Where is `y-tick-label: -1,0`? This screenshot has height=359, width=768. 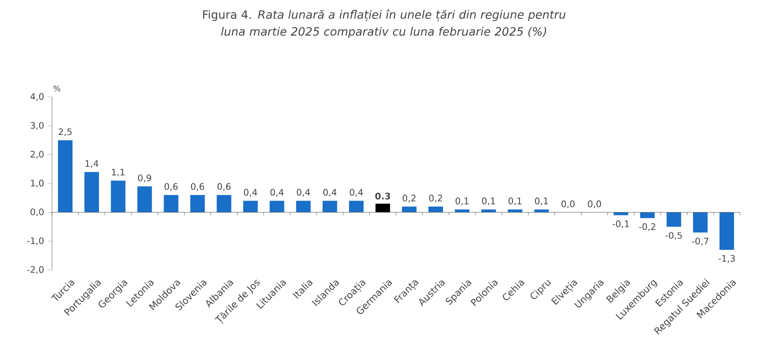
y-tick-label: -1,0 is located at coordinates (35, 241).